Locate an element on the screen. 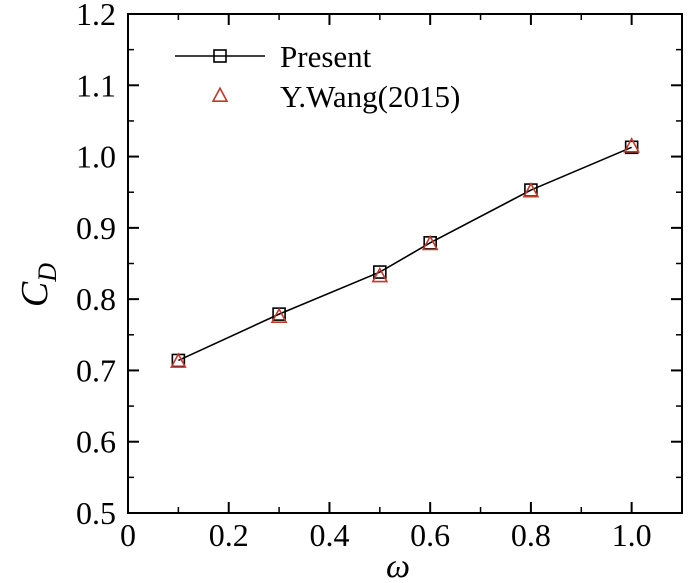  x-tick-label: 0 is located at coordinates (128, 535).